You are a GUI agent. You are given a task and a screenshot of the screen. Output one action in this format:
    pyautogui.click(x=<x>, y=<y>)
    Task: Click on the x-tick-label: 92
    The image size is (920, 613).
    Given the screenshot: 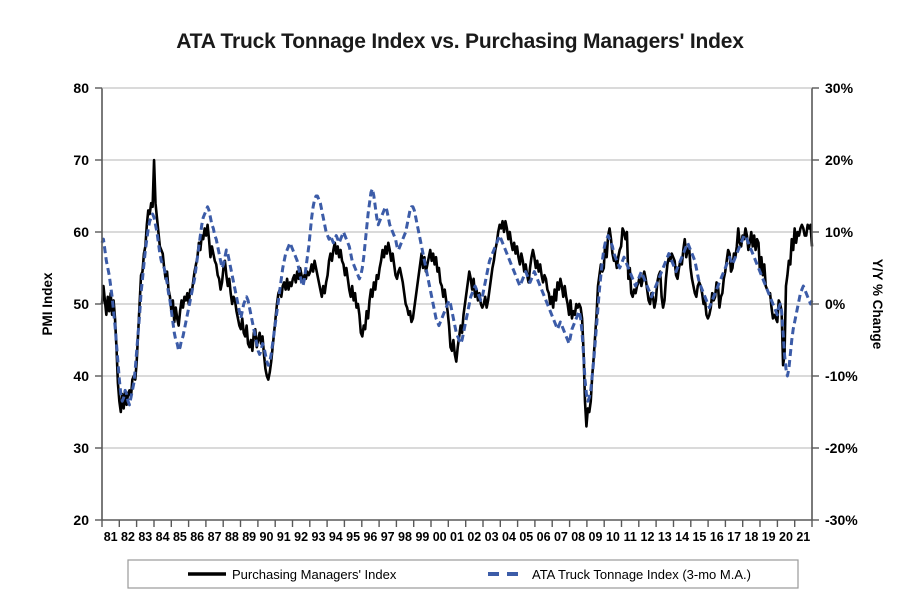 What is the action you would take?
    pyautogui.click(x=301, y=537)
    